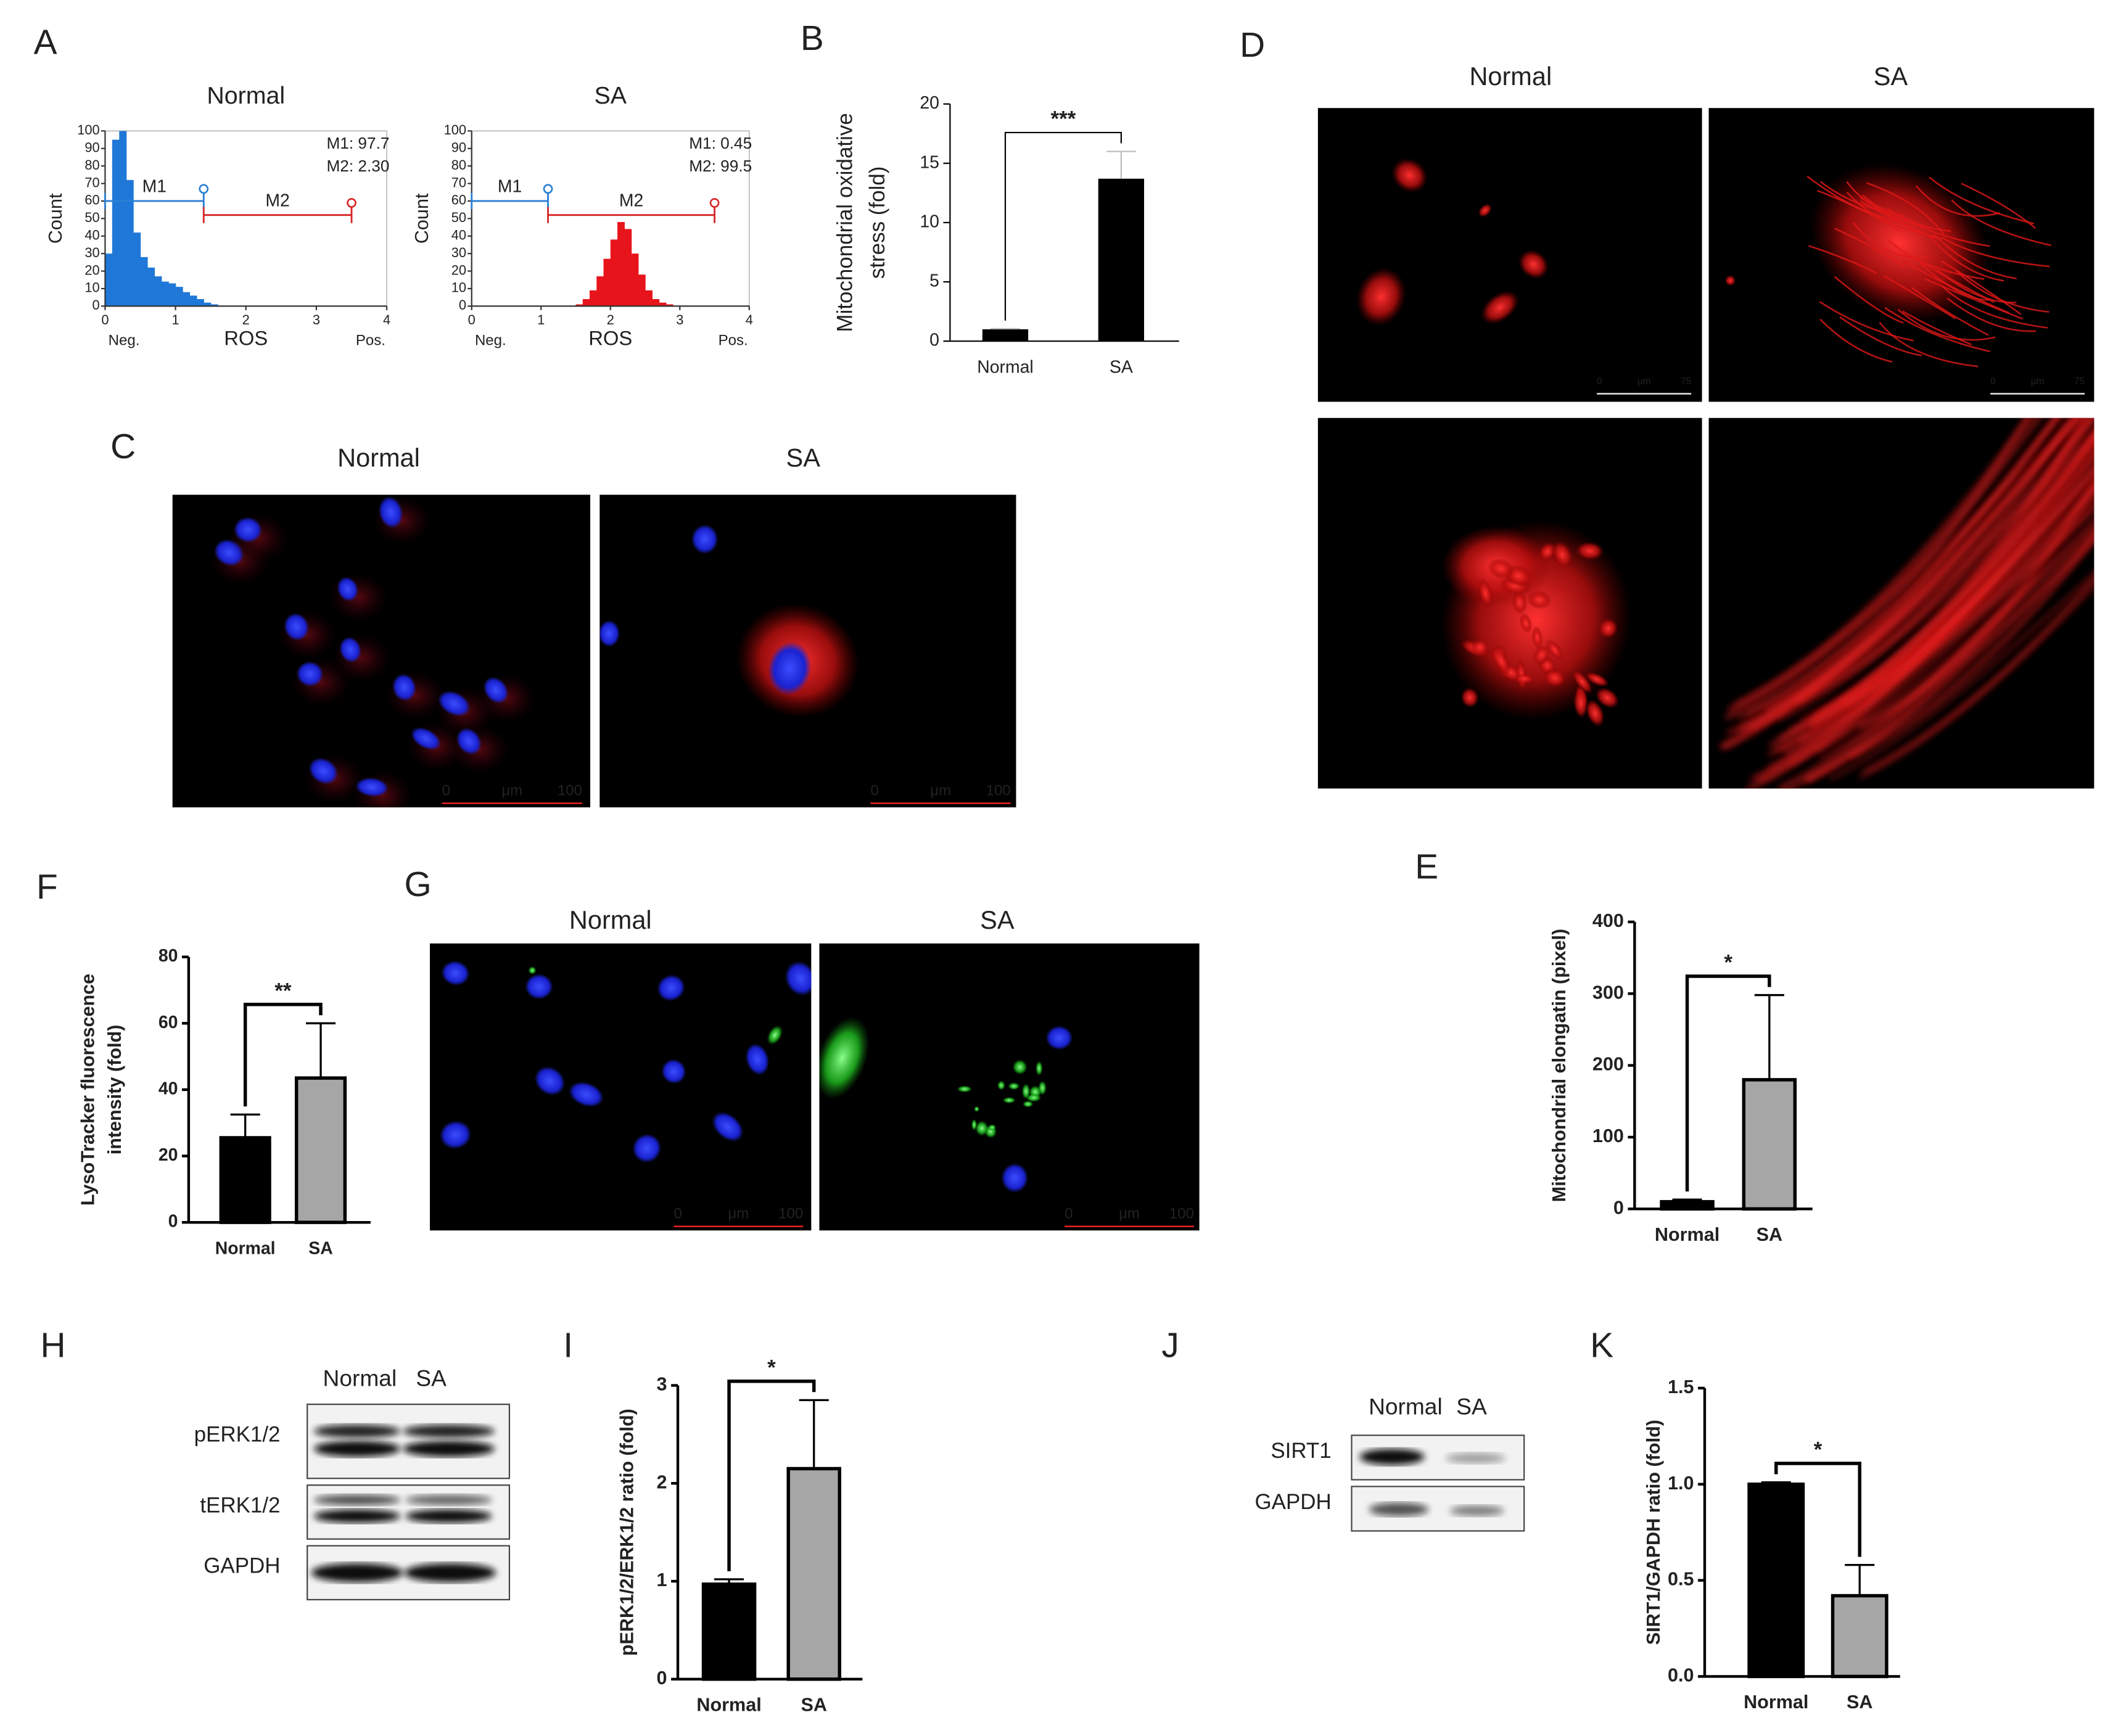 The height and width of the screenshot is (1736, 2113). Describe the element at coordinates (1452, 242) in the screenshot. I see `micrograph-content` at that location.